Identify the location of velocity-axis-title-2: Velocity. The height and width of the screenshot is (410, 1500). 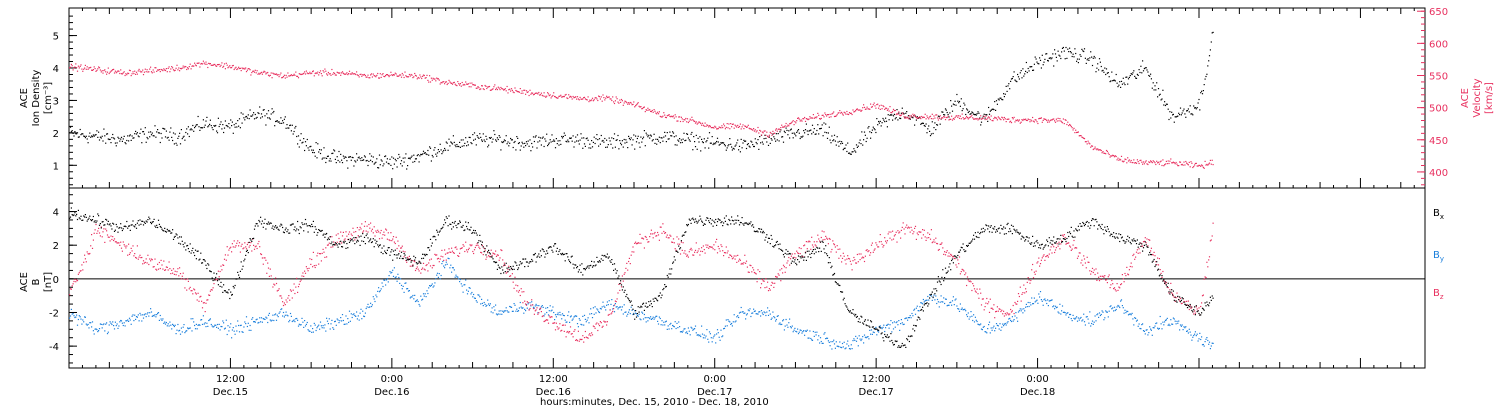
(1477, 97).